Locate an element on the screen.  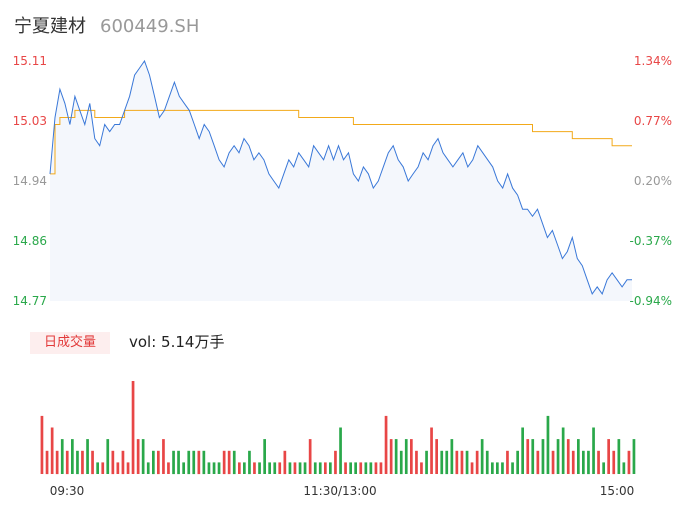
y-tick-right: 0.77% is located at coordinates (653, 121).